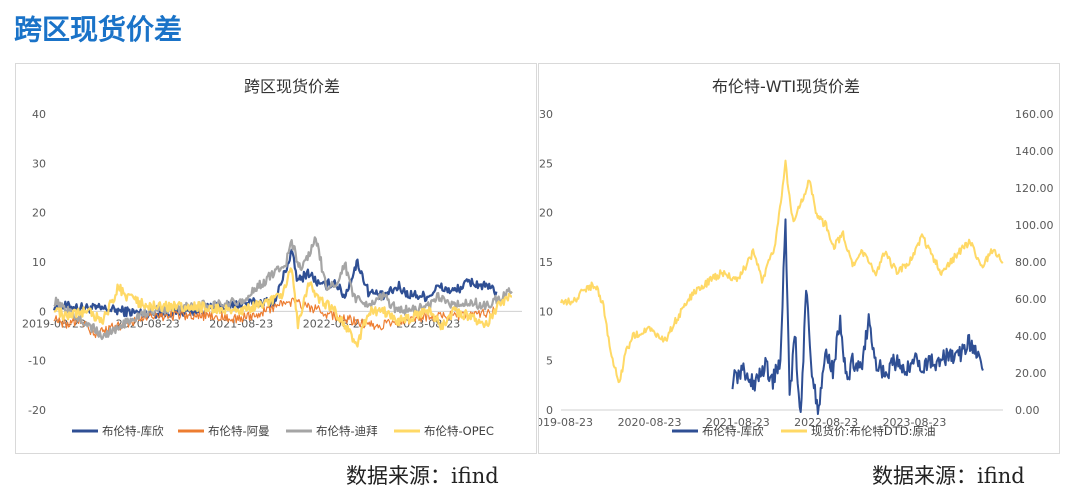 This screenshot has height=501, width=1080. What do you see at coordinates (422, 476) in the screenshot?
I see `data-source-left: 数据来源：ifind` at bounding box center [422, 476].